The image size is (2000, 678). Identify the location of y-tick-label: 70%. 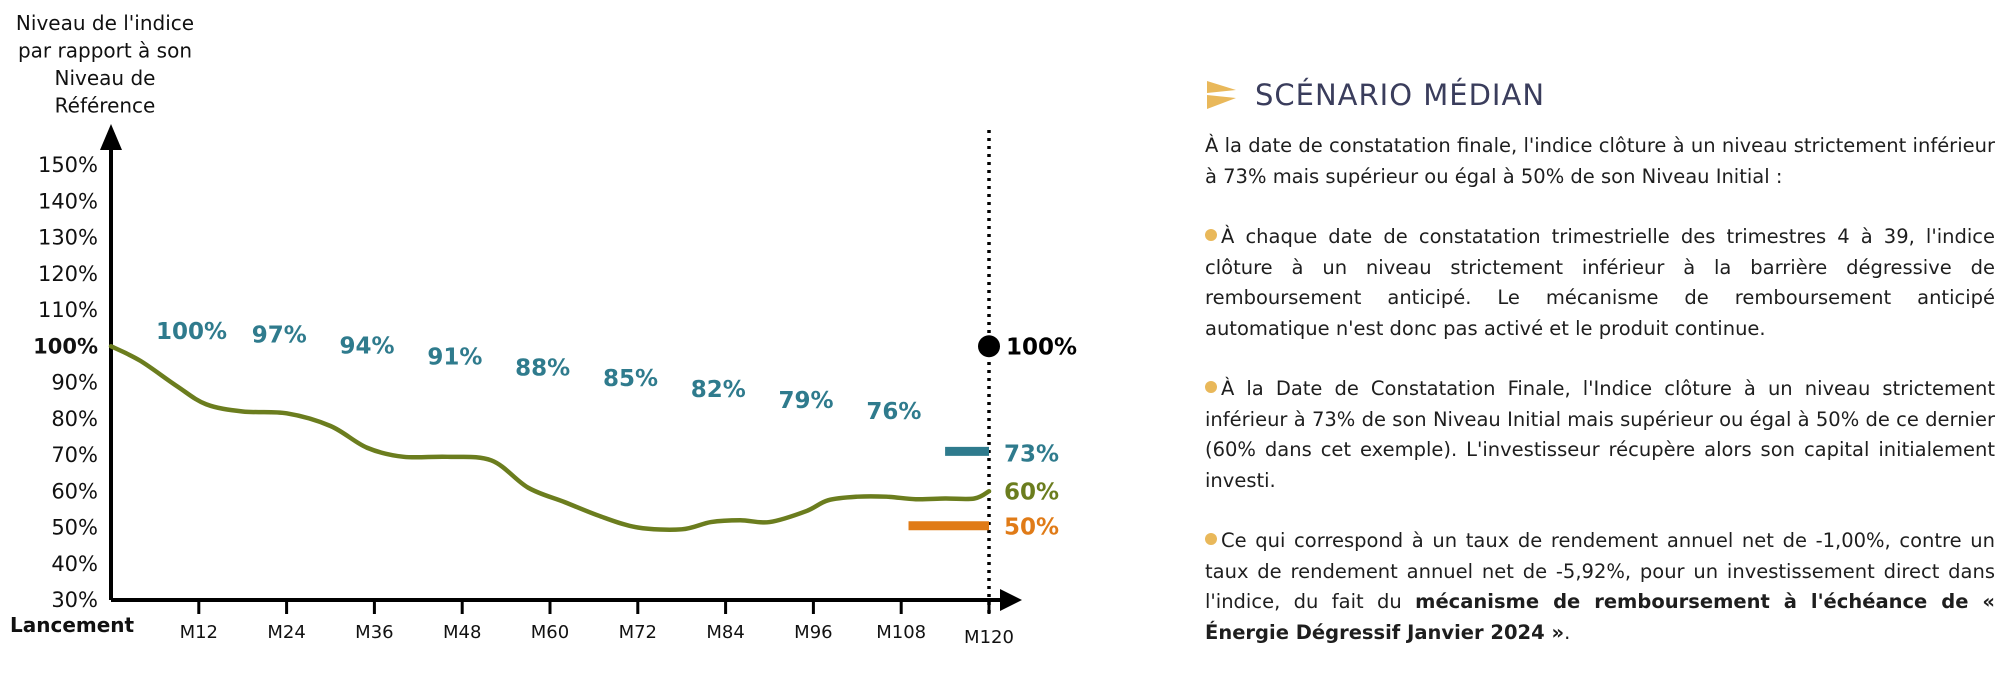
(74, 455).